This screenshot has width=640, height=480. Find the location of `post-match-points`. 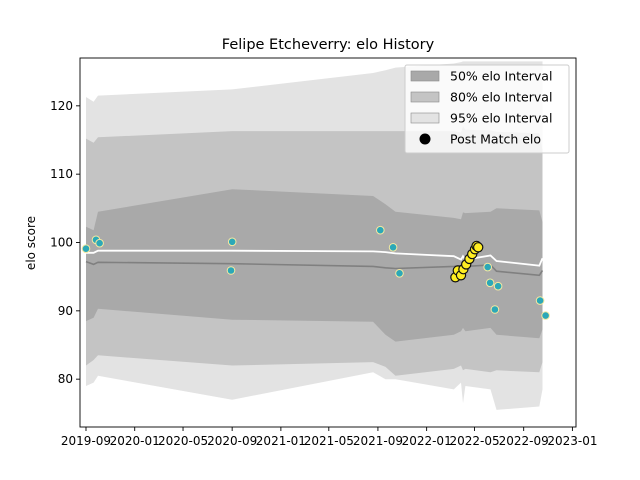

post-match-points is located at coordinates (315, 272).